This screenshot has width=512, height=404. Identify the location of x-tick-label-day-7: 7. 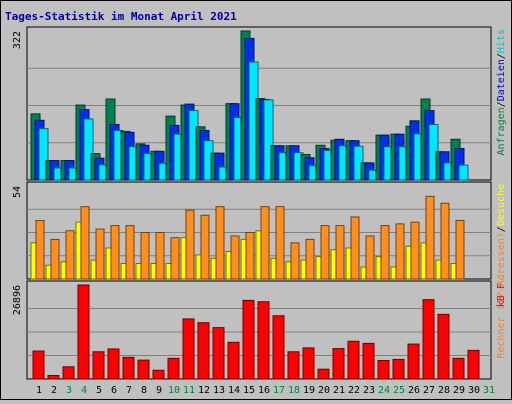
(129, 390).